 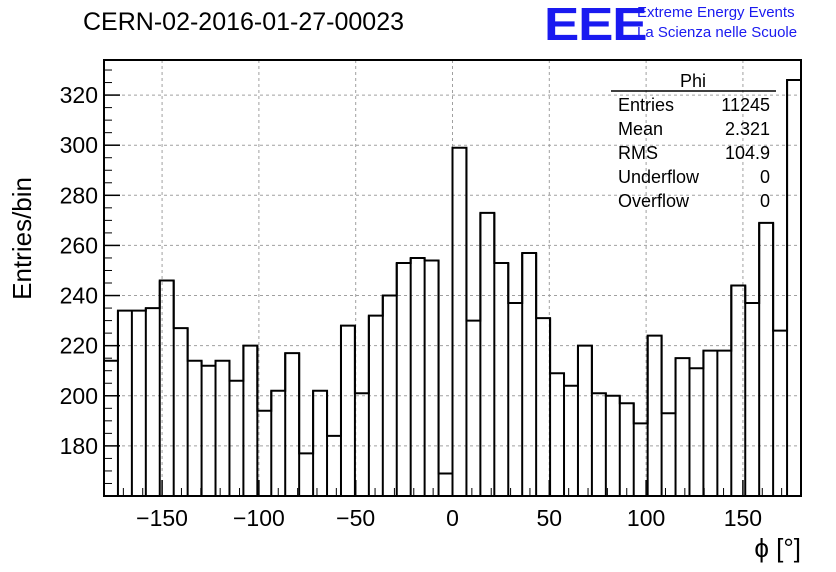 I want to click on y-tick-label: 180, so click(x=79, y=446).